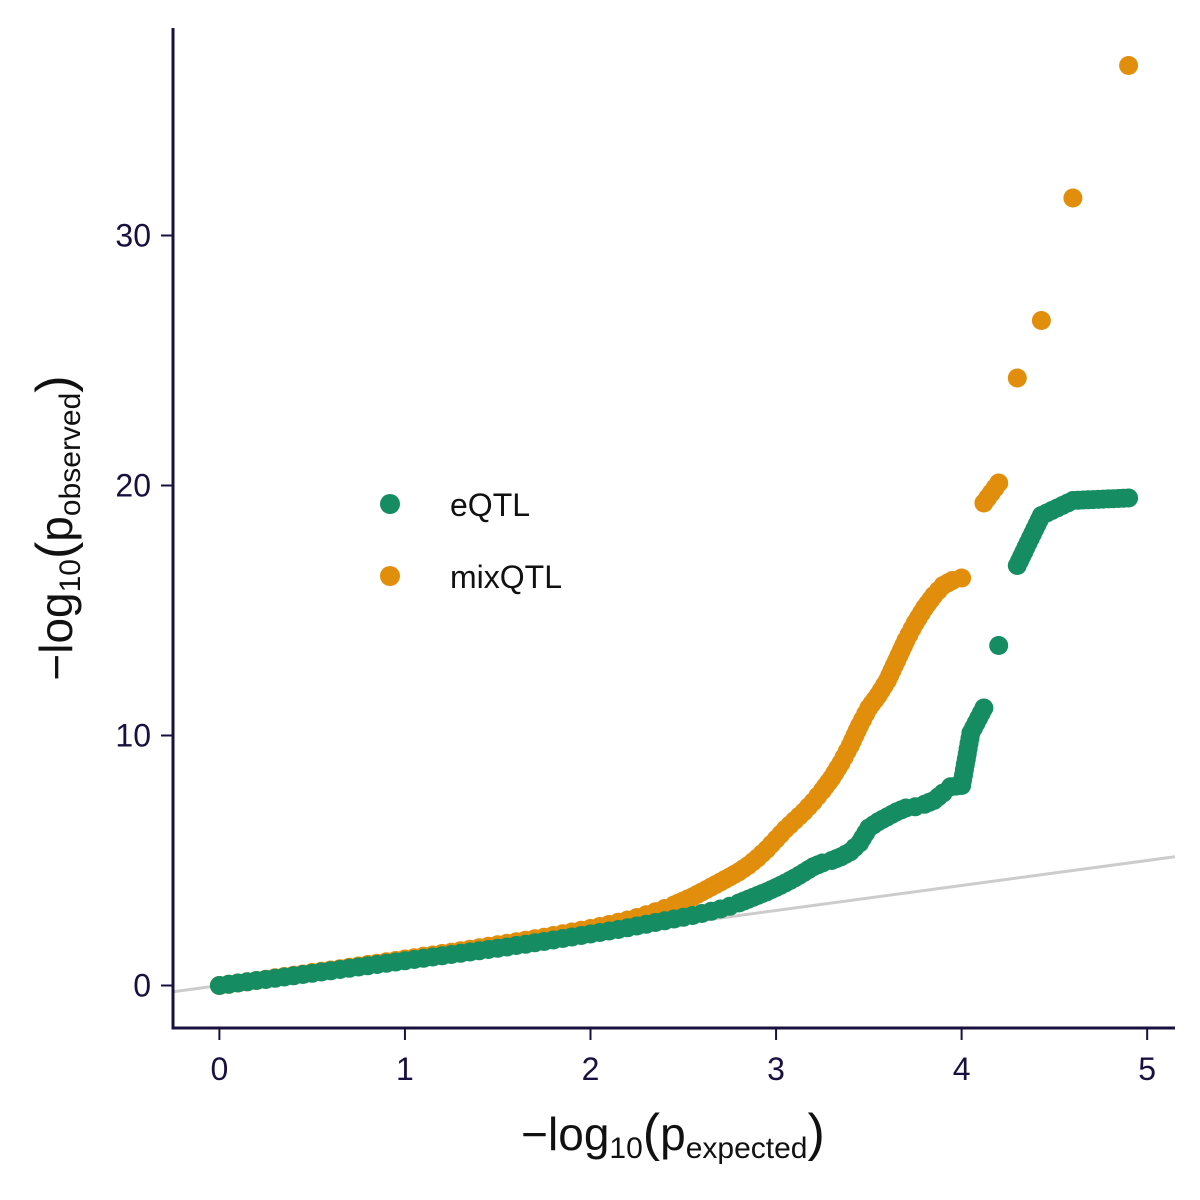 Image resolution: width=1200 pixels, height=1200 pixels. I want to click on x-axis-title: −log10(pexpected), so click(673, 1134).